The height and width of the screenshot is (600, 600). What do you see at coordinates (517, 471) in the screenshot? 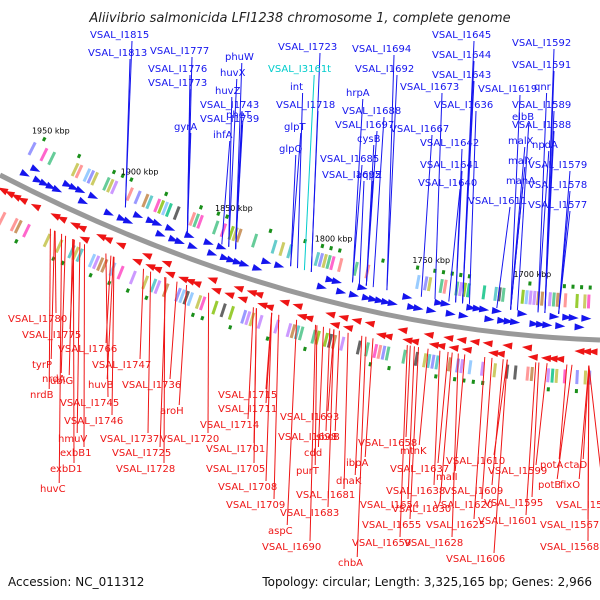
I see `reverse-gene-label: VSAL_I1599` at bounding box center [517, 471].